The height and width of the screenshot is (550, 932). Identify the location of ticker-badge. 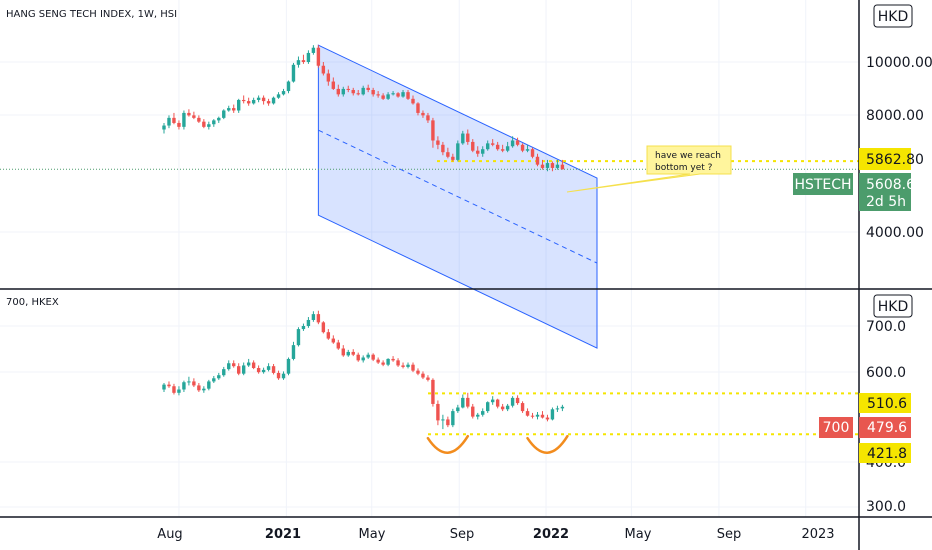
(823, 184).